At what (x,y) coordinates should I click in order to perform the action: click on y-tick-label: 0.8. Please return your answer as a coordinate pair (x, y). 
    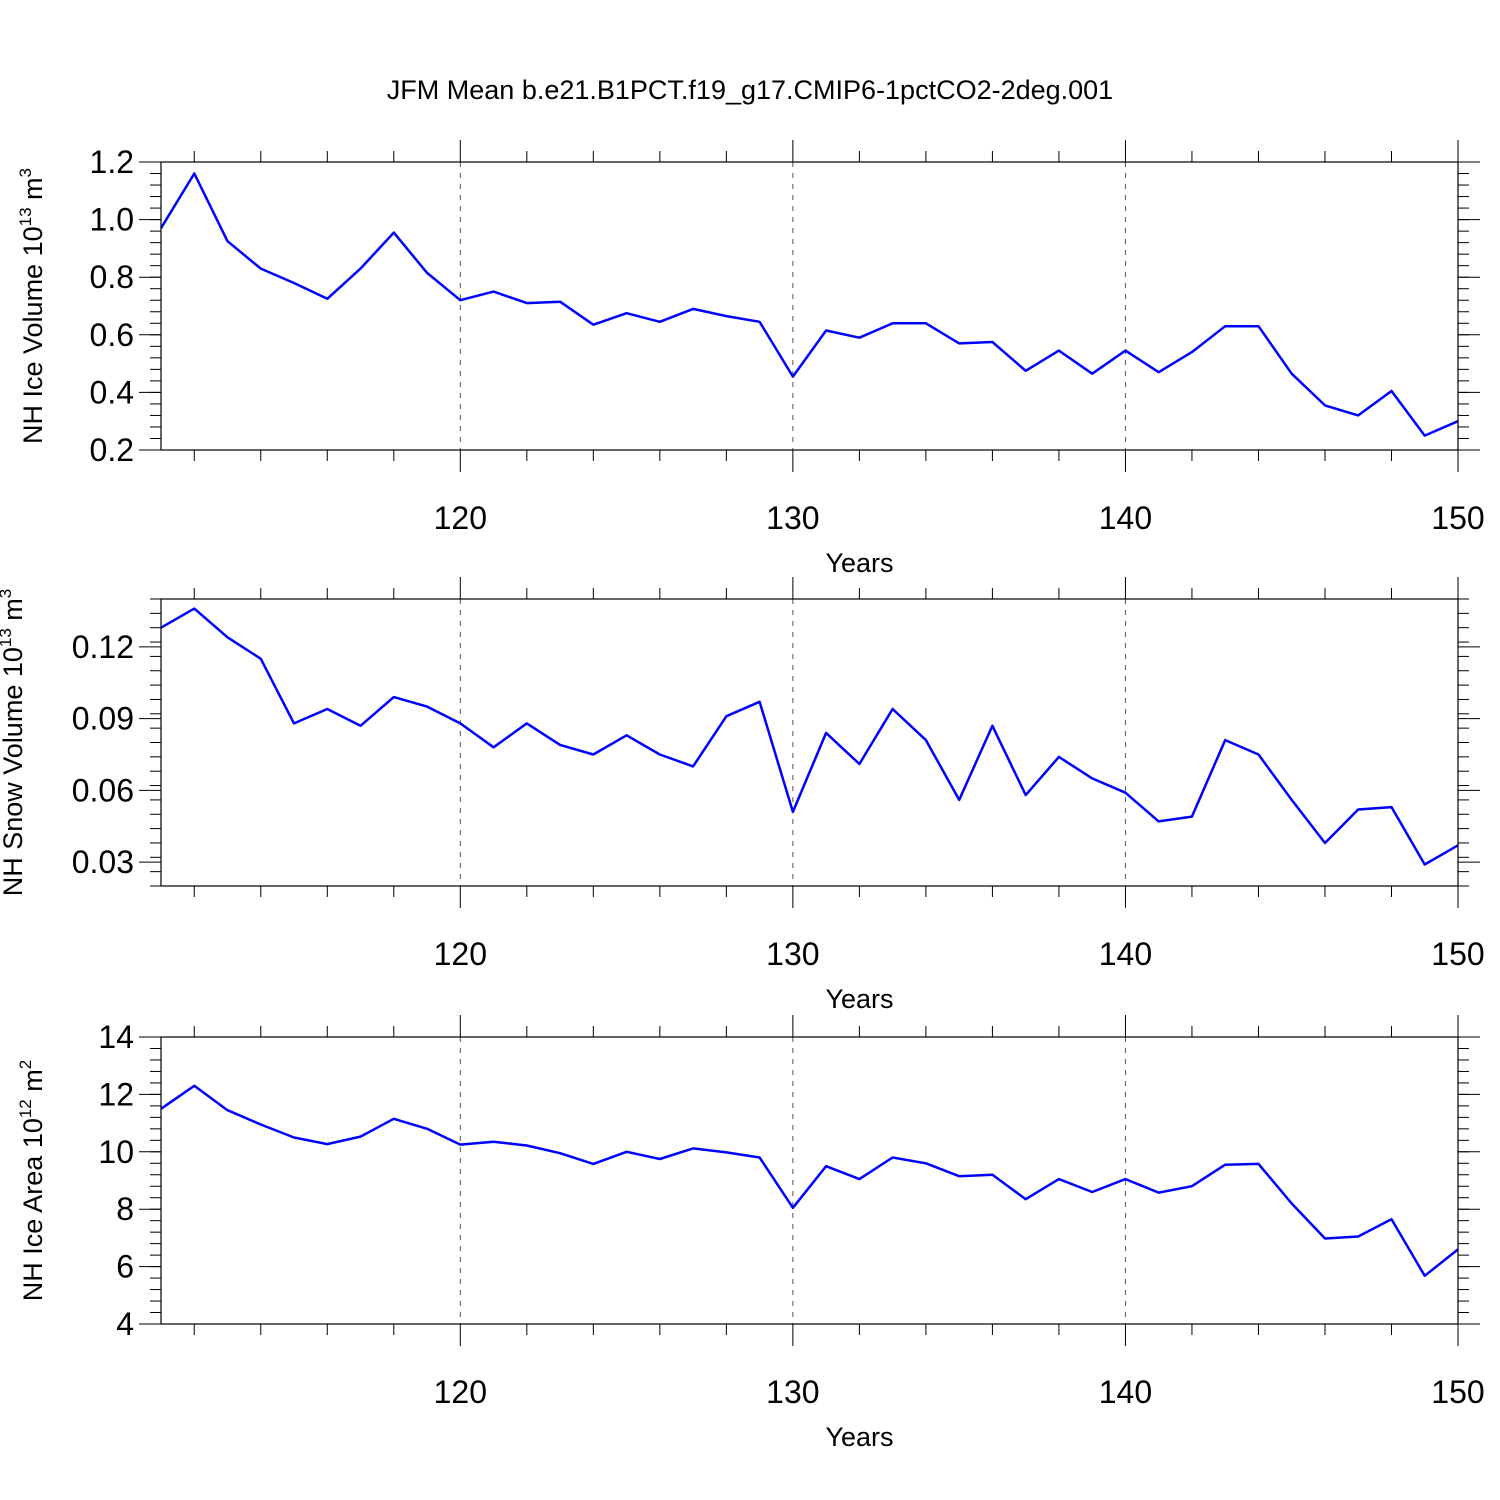
    Looking at the image, I should click on (112, 277).